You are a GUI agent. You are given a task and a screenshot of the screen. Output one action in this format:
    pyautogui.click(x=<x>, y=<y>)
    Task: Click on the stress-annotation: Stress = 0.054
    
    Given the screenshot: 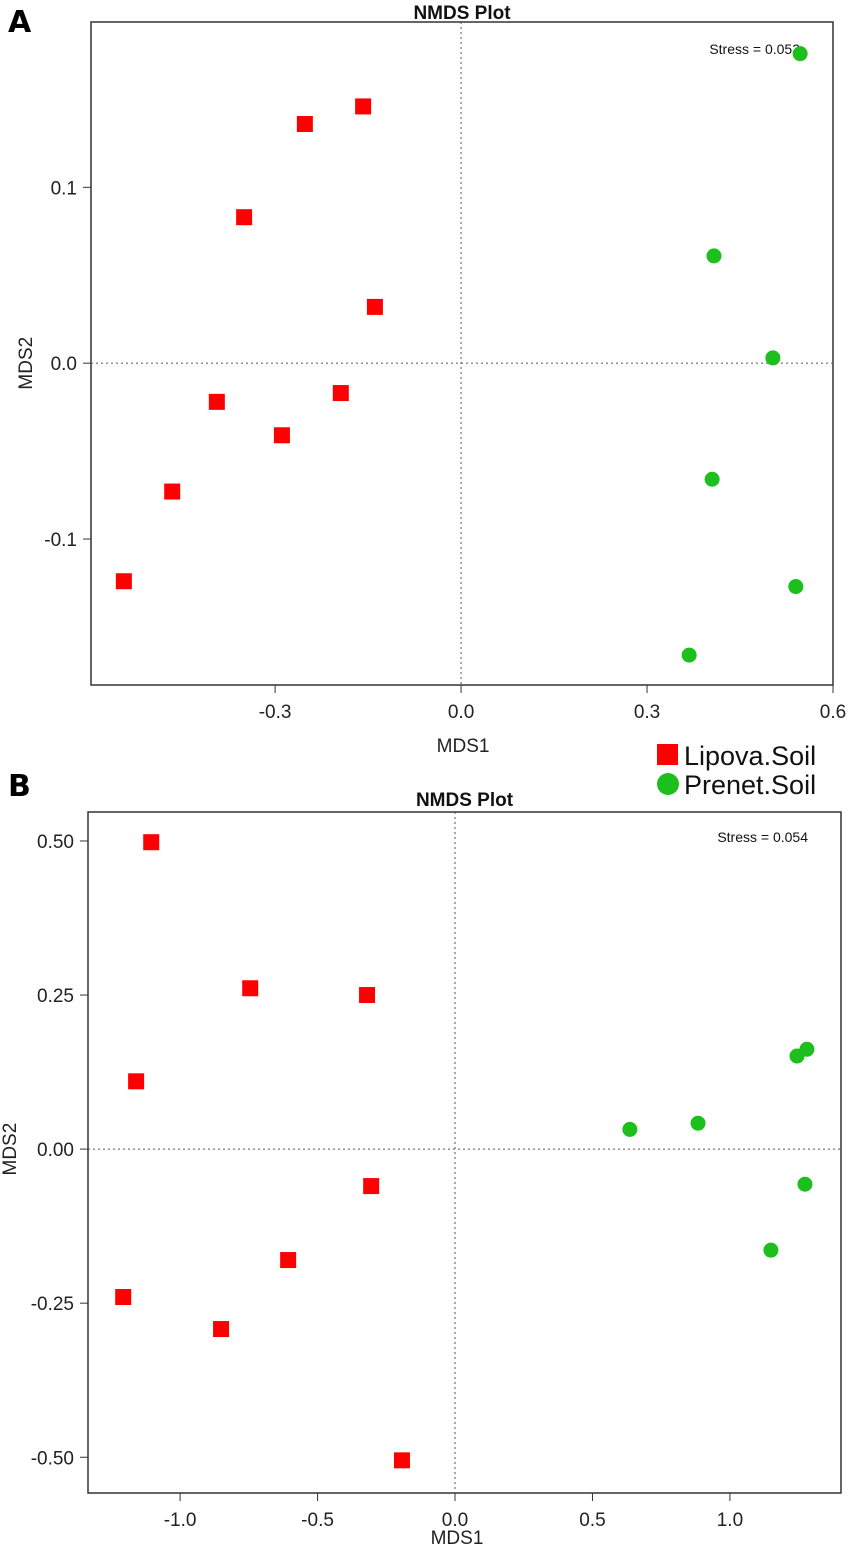 What is the action you would take?
    pyautogui.click(x=762, y=837)
    